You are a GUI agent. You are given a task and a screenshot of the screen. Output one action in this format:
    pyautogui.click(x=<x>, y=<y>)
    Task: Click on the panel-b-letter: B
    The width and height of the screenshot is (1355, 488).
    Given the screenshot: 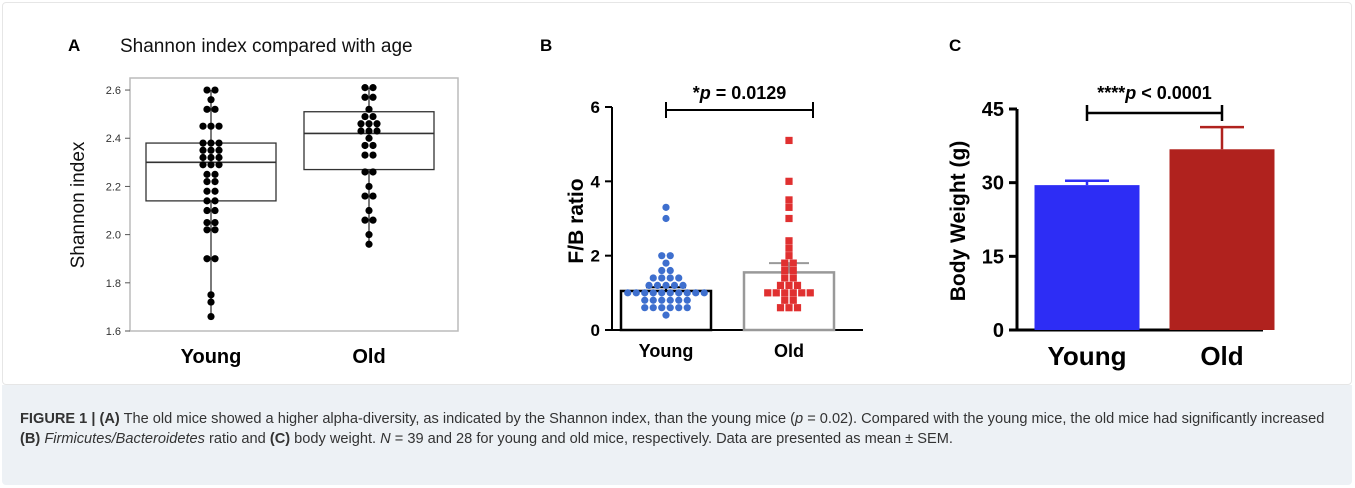 What is the action you would take?
    pyautogui.click(x=546, y=45)
    